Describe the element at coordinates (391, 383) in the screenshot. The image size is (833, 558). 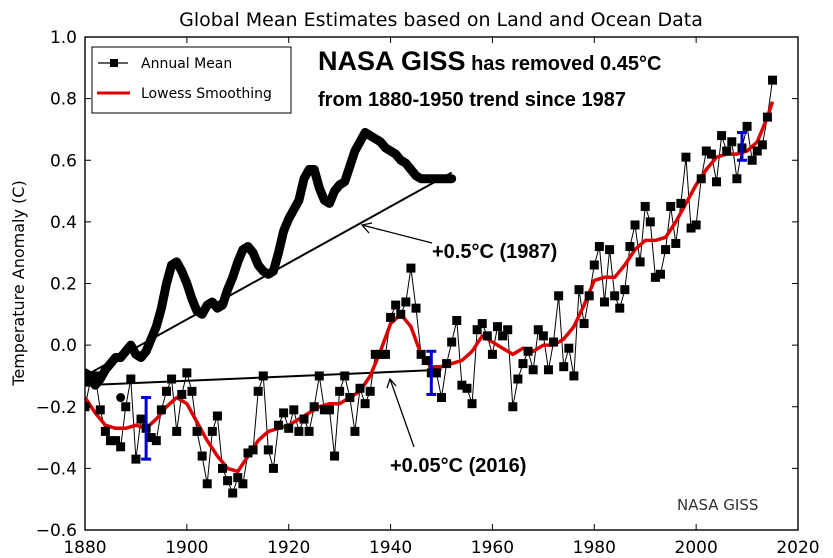
I see `arrow-2016-head` at that location.